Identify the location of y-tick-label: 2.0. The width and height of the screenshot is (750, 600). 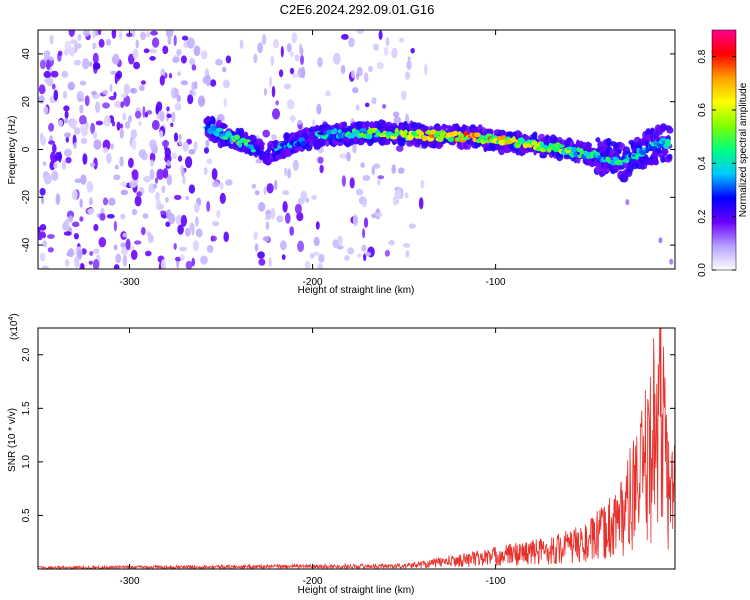
(26, 354).